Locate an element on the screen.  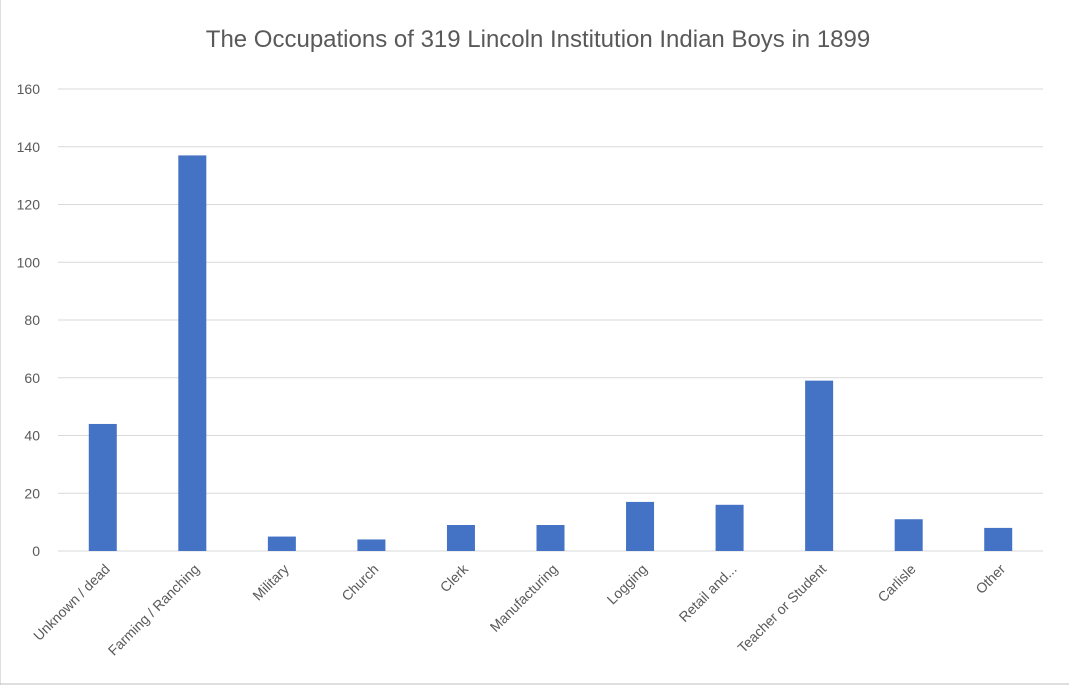
y-tick-label: 120 is located at coordinates (29, 205).